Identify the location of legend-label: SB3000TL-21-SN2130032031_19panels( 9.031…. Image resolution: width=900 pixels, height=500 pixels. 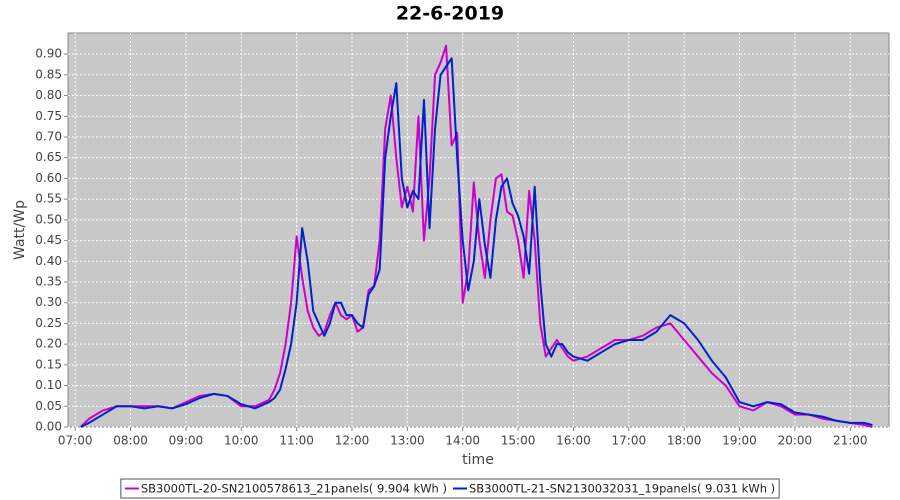
(622, 489).